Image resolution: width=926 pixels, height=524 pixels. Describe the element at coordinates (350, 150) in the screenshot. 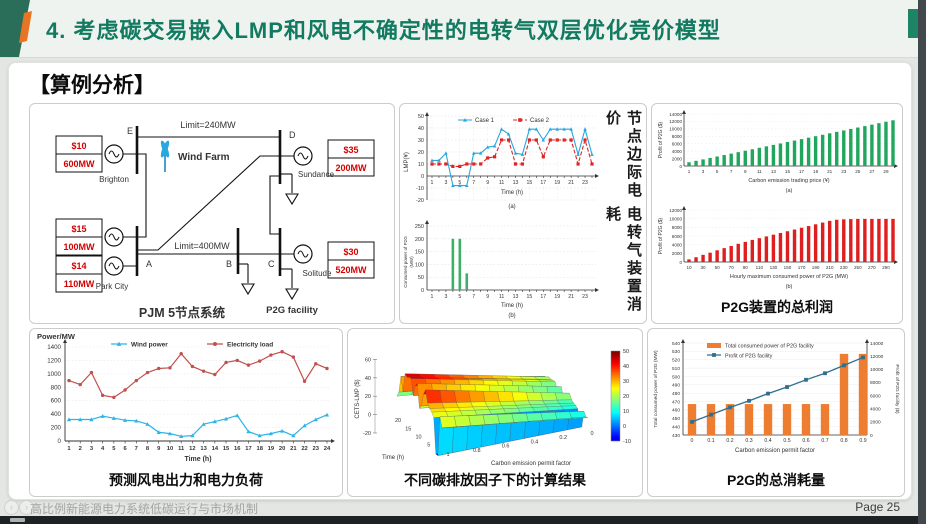

I see `svg-text: $35` at that location.